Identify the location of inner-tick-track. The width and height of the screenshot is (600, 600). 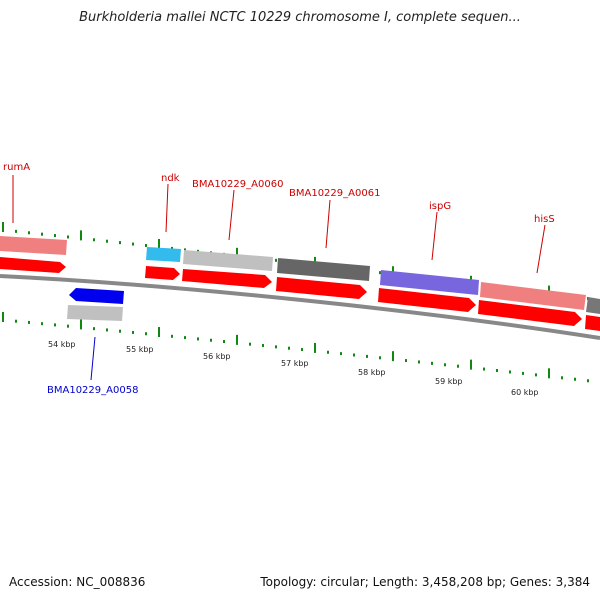
(295, 347).